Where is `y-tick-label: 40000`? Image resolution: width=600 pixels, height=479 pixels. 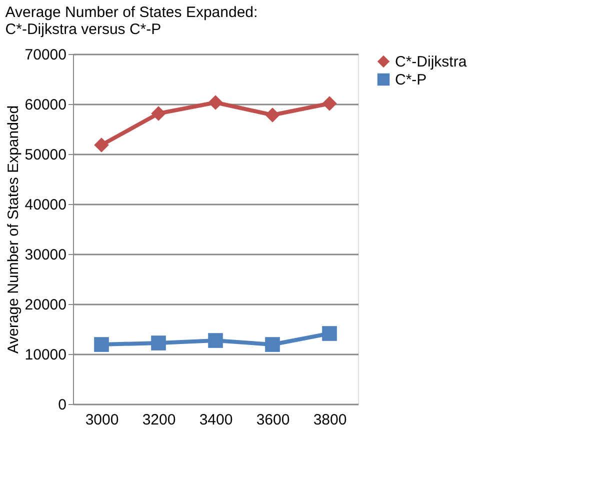 y-tick-label: 40000 is located at coordinates (45, 205).